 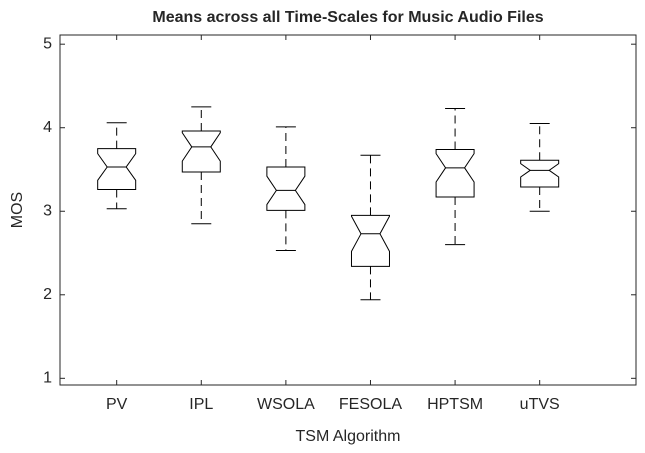 What do you see at coordinates (47, 210) in the screenshot?
I see `y-tick-label: 3` at bounding box center [47, 210].